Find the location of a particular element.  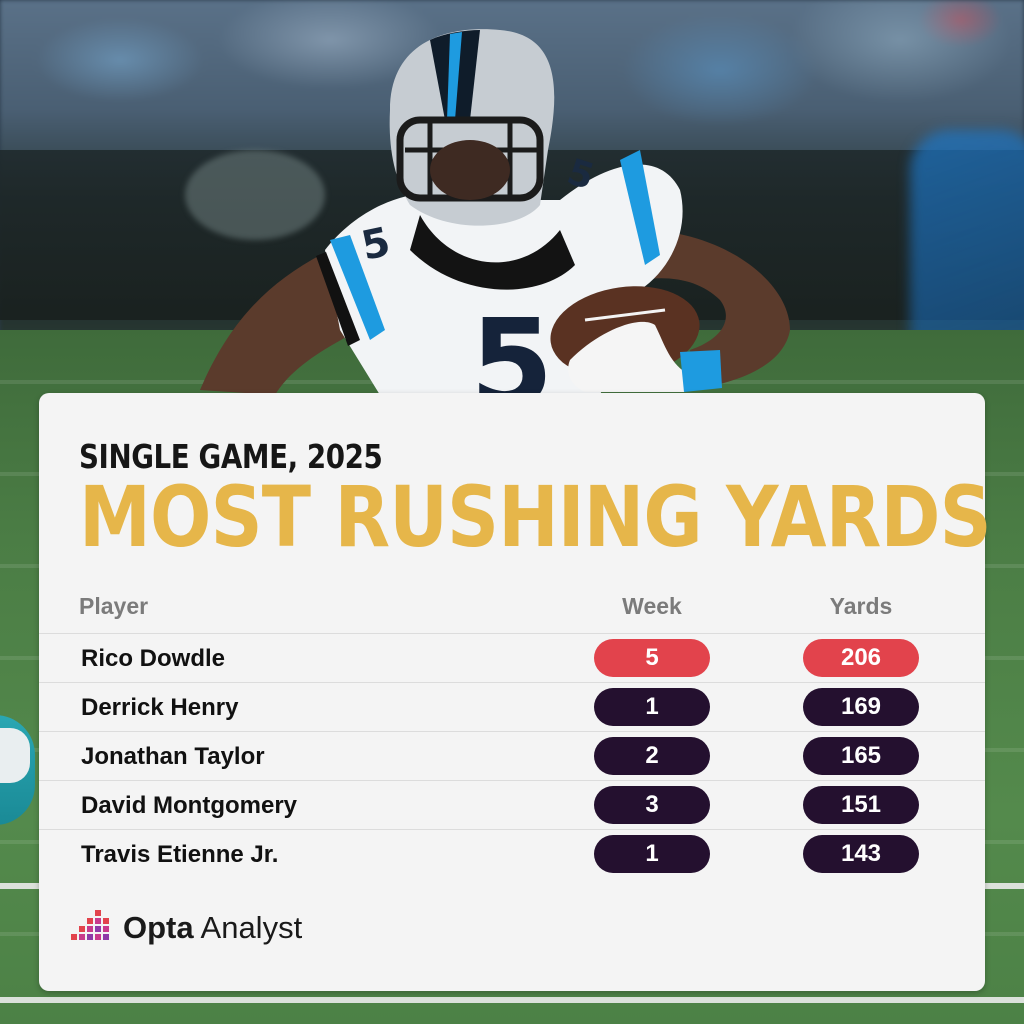

player-name: Jonathan Taylor is located at coordinates (173, 756).